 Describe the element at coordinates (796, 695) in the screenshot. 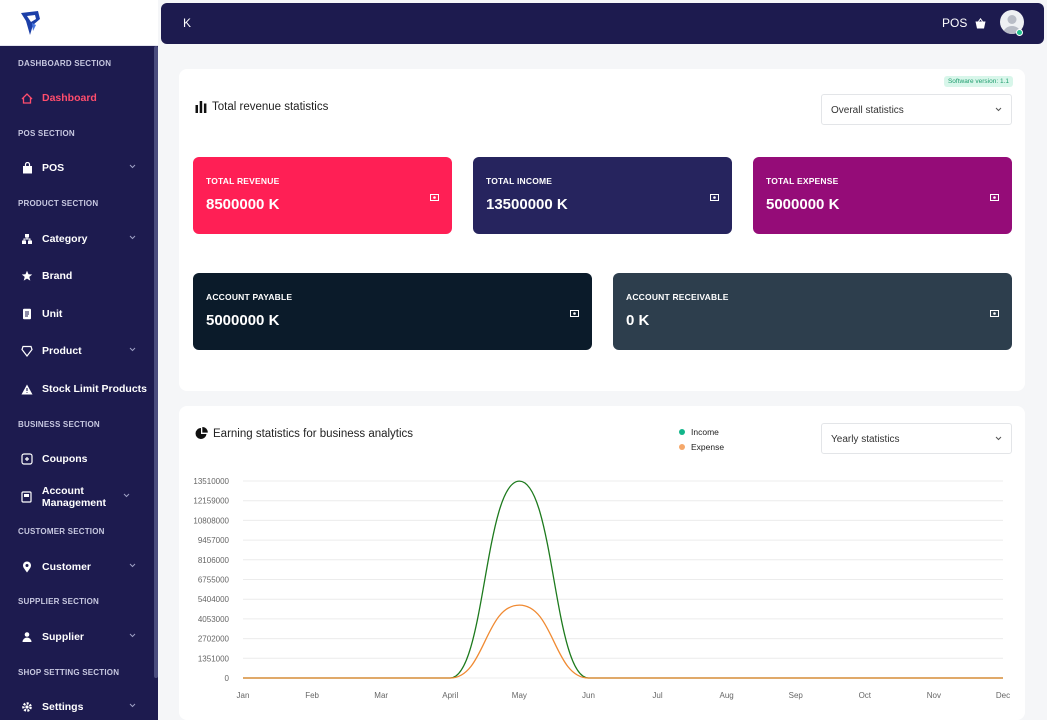

I see `x-tick-label: Sep` at that location.